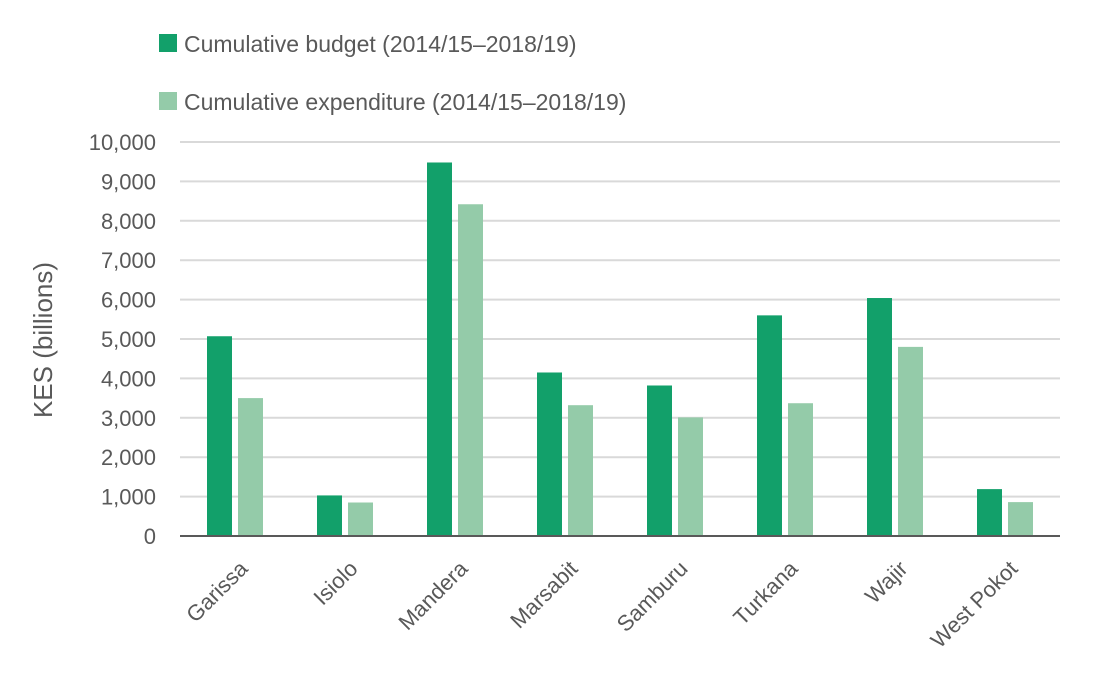 This screenshot has height=679, width=1101. Describe the element at coordinates (128, 418) in the screenshot. I see `y-tick-label: 3,000` at that location.